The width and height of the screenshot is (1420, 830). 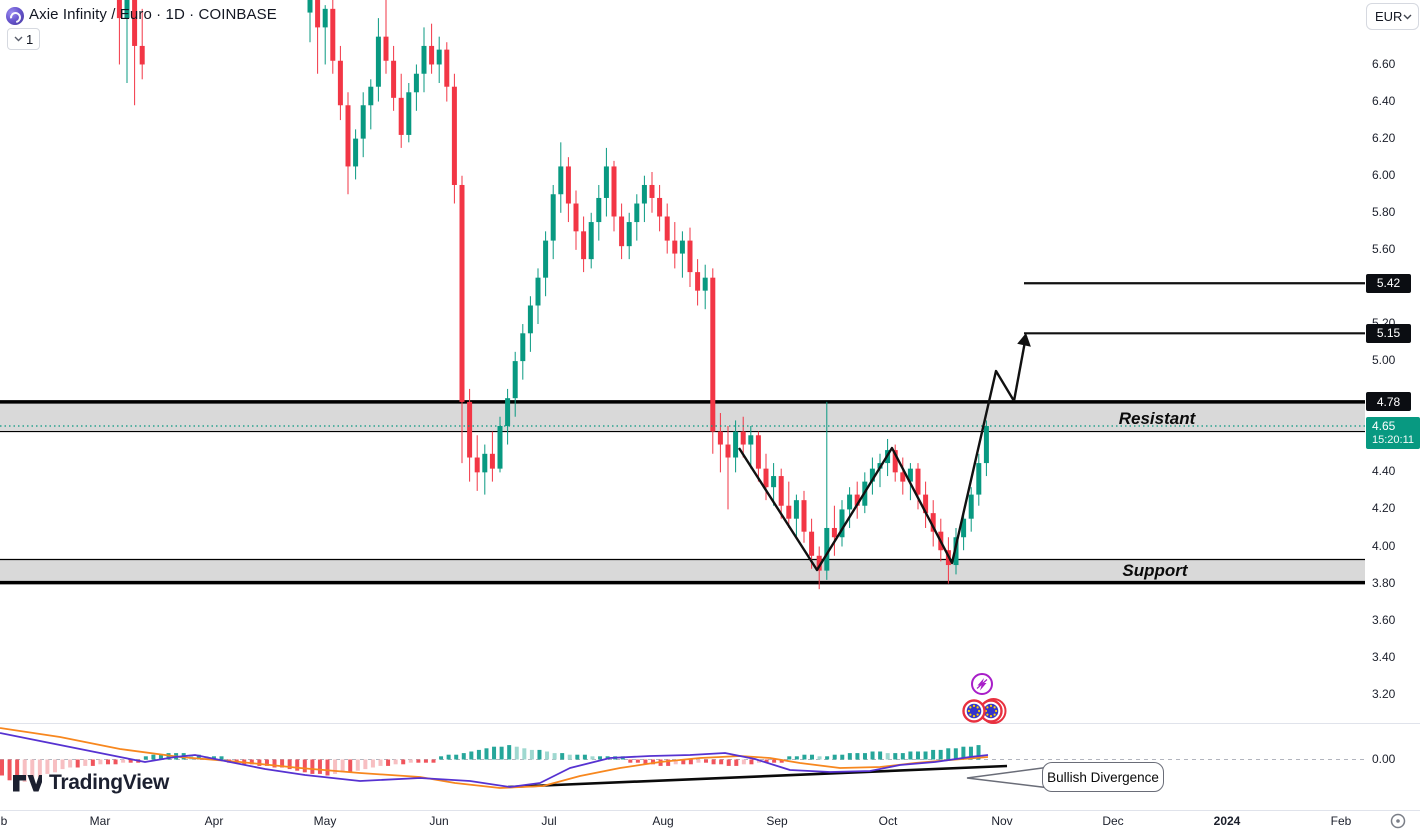 I want to click on currency-select: EUR, so click(x=1392, y=16).